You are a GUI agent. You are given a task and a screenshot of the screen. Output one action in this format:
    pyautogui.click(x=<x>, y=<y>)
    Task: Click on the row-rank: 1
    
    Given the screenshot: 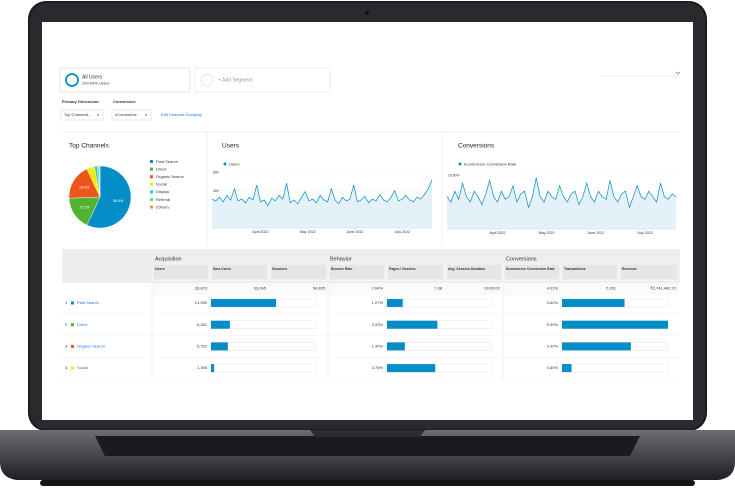 What is the action you would take?
    pyautogui.click(x=66, y=302)
    